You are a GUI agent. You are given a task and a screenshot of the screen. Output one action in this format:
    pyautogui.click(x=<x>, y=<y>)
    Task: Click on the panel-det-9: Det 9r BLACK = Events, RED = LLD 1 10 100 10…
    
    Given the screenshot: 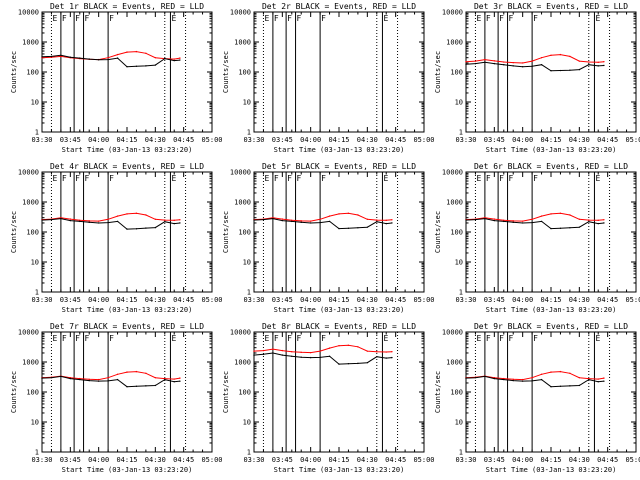 What is the action you would take?
    pyautogui.click(x=537, y=398)
    